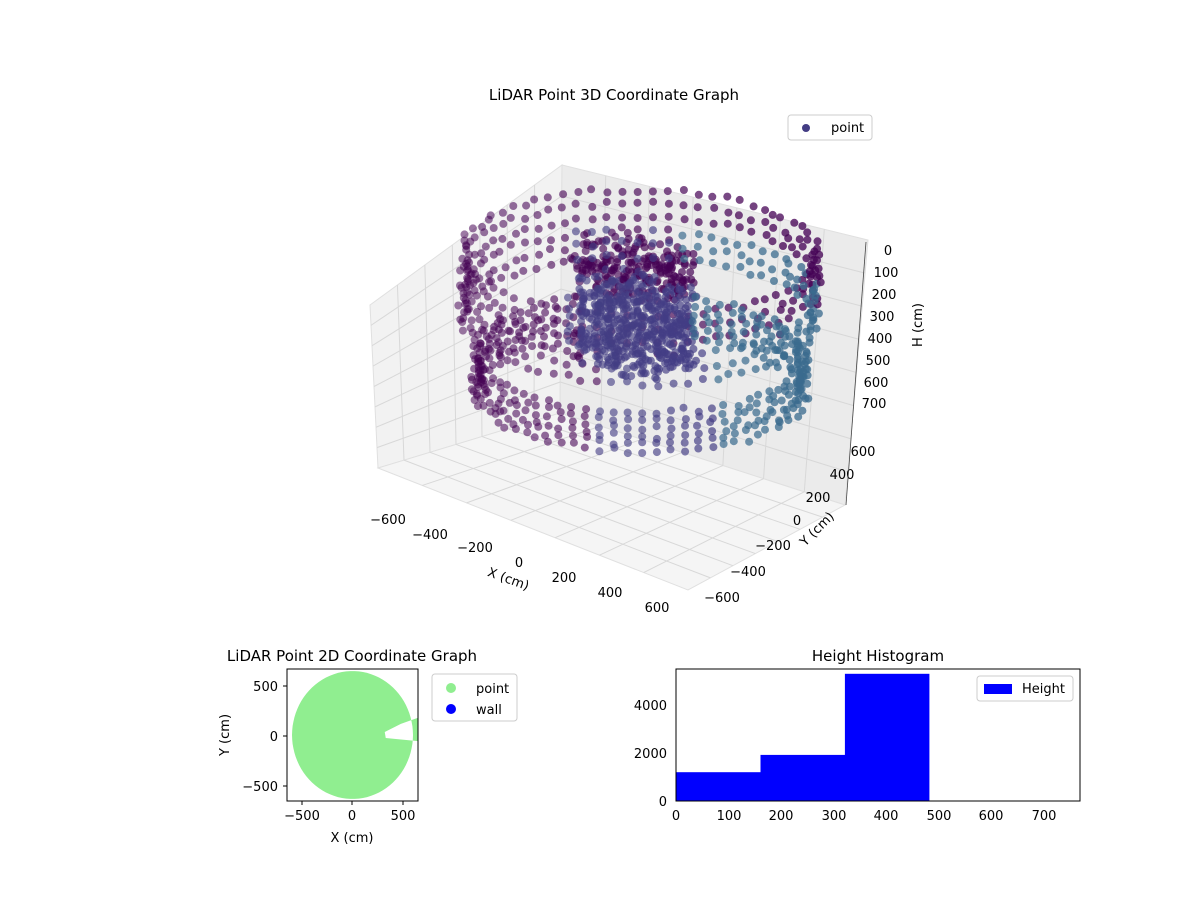 This screenshot has width=1200, height=900. Describe the element at coordinates (1044, 816) in the screenshot. I see `hist-x-tick: 700` at that location.